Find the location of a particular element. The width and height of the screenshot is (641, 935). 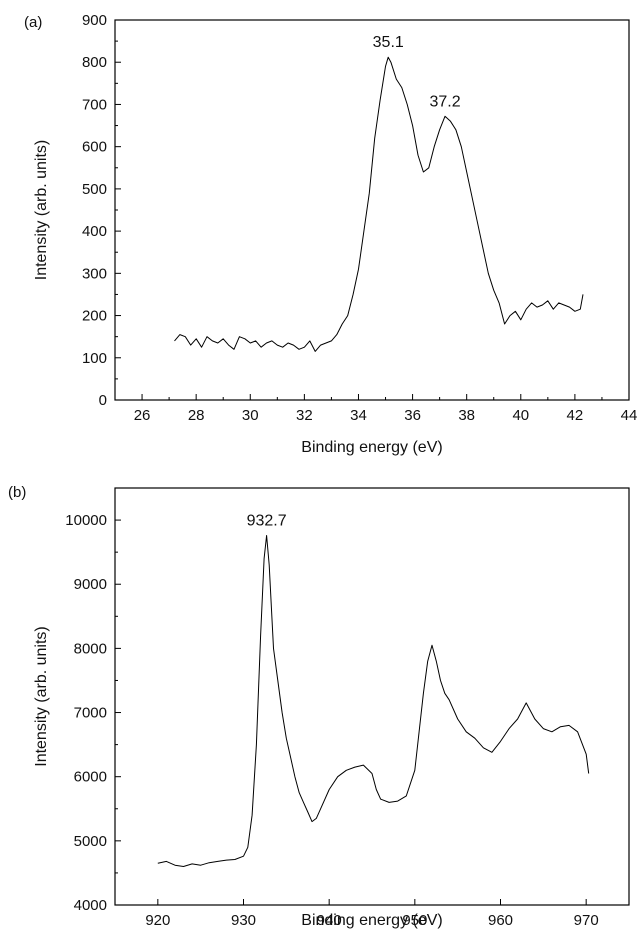

y-tick-label: 200 is located at coordinates (94, 316).